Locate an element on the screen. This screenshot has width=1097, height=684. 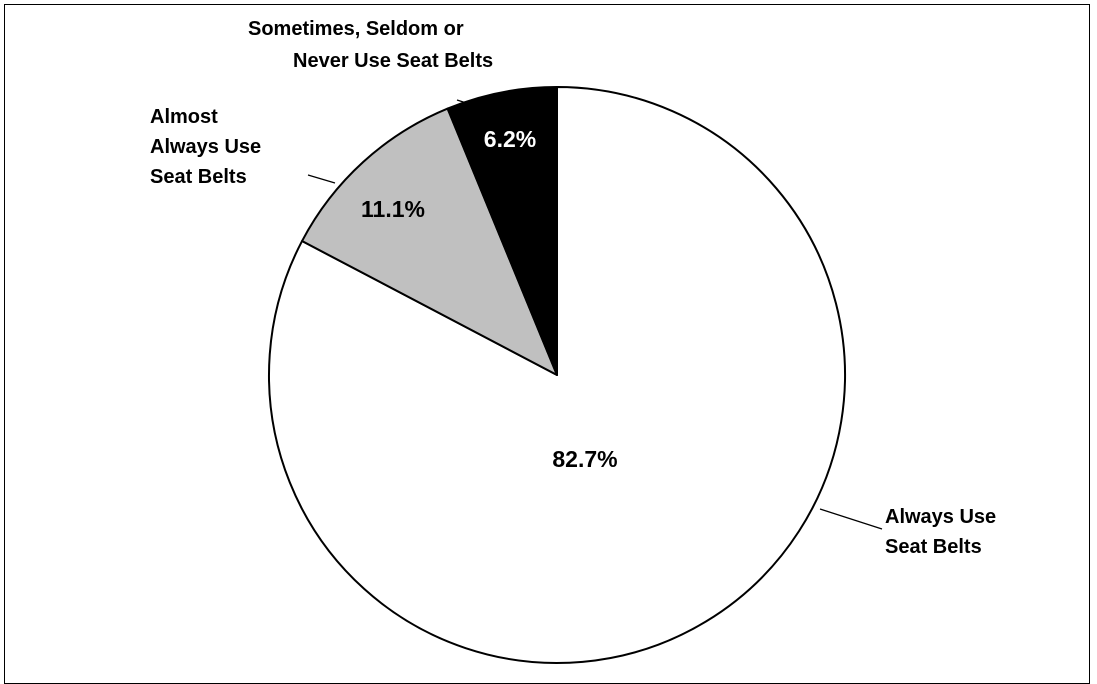
slice-value-label-0: 82.7% is located at coordinates (584, 459).